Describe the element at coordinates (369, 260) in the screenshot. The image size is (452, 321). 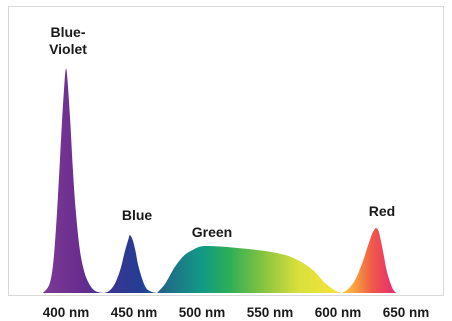
I see `red-peak-area` at that location.